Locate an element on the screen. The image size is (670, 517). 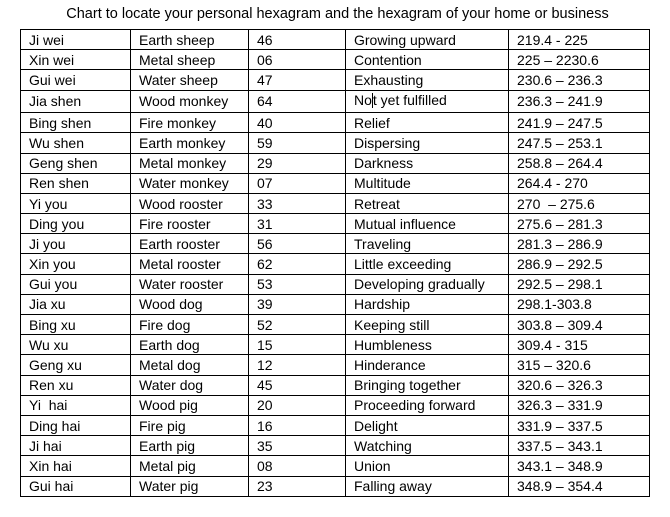
table-cell-stem-branch-name: Wu shen is located at coordinates (75, 143).